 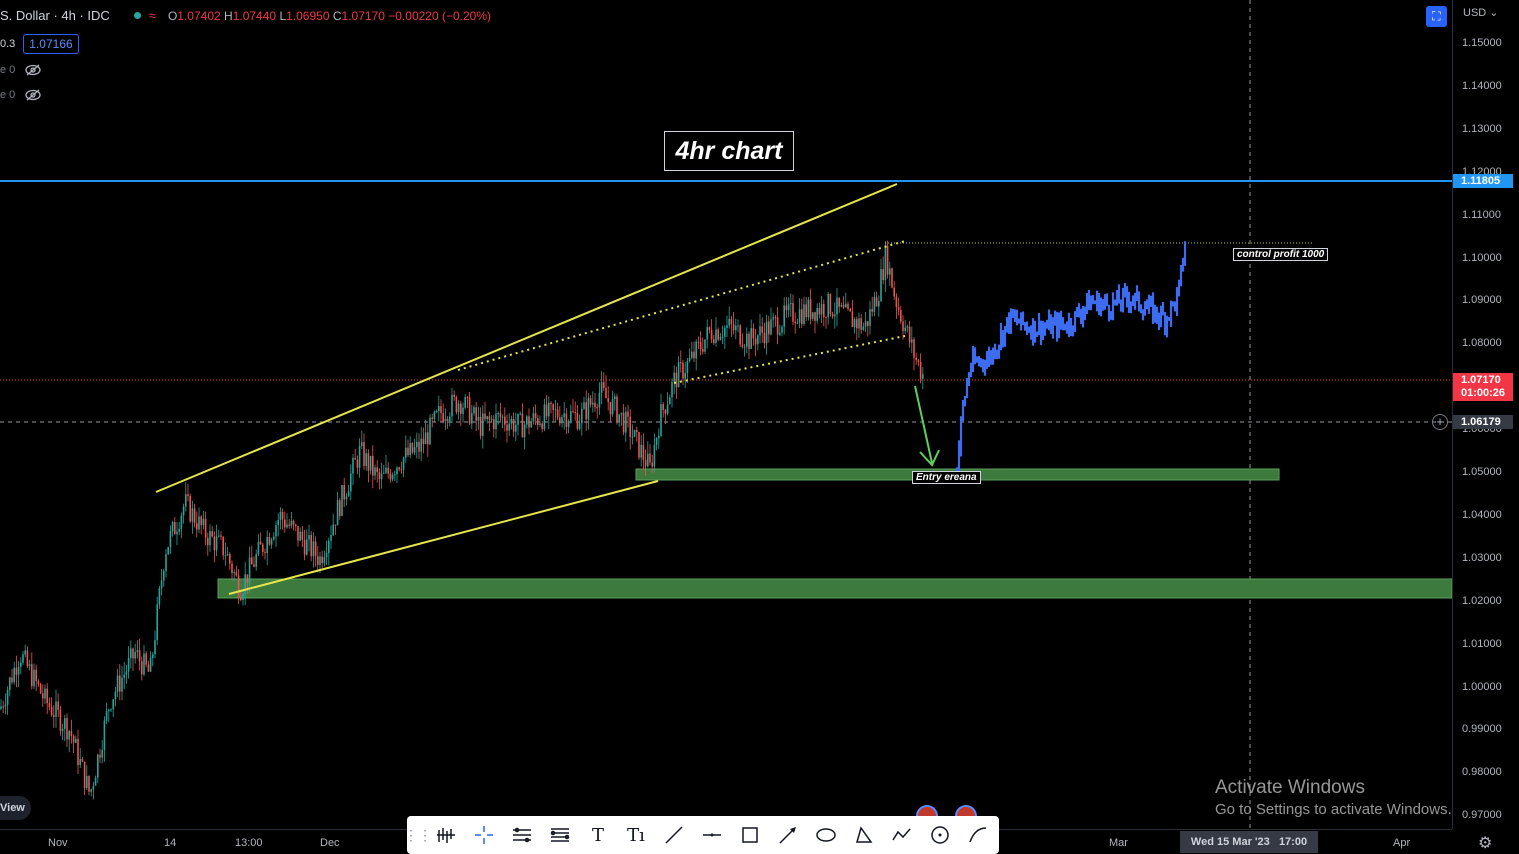 What do you see at coordinates (597, 835) in the screenshot?
I see `text-icon: T` at bounding box center [597, 835].